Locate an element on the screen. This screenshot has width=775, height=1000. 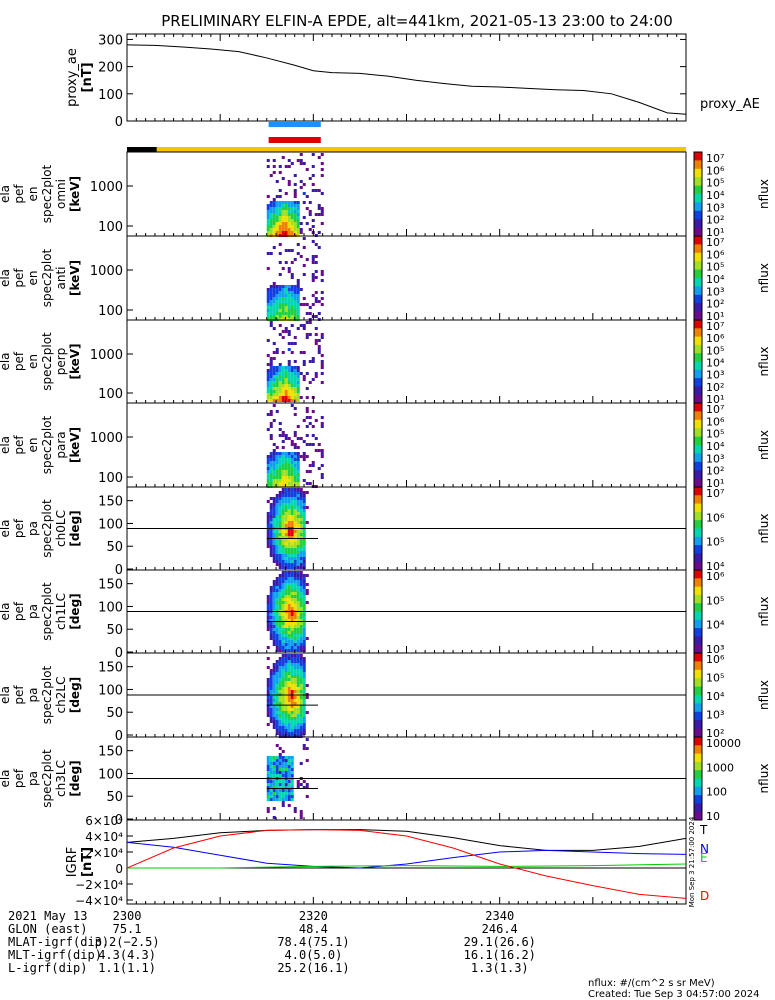
footer-row-value: 25.2(16.1) is located at coordinates (313, 968).